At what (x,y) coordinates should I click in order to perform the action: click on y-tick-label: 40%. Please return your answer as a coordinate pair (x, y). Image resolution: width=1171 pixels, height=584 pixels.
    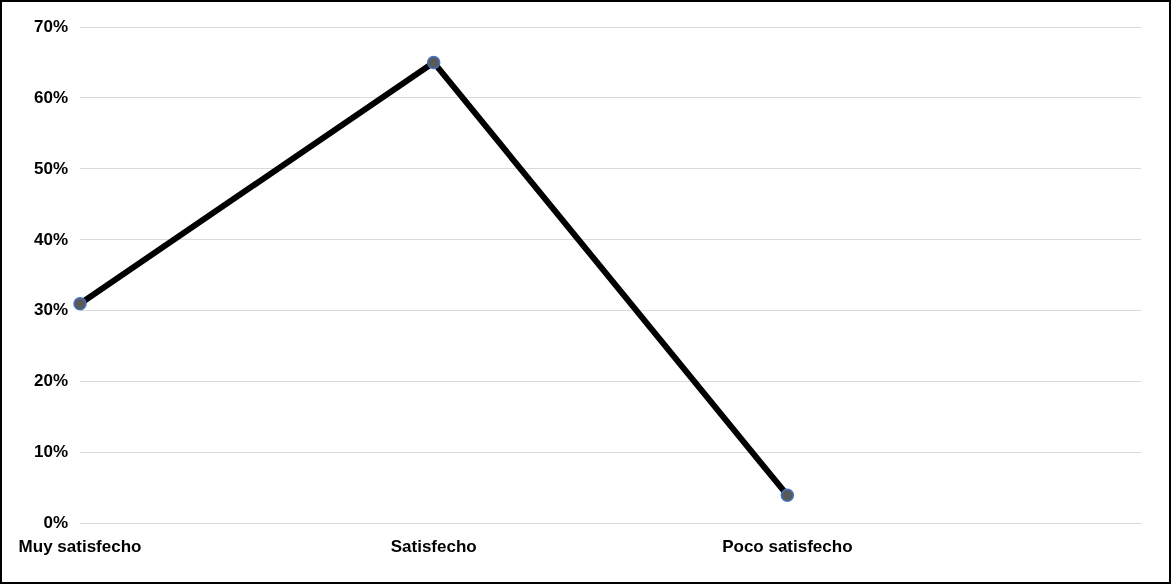
    Looking at the image, I should click on (51, 239).